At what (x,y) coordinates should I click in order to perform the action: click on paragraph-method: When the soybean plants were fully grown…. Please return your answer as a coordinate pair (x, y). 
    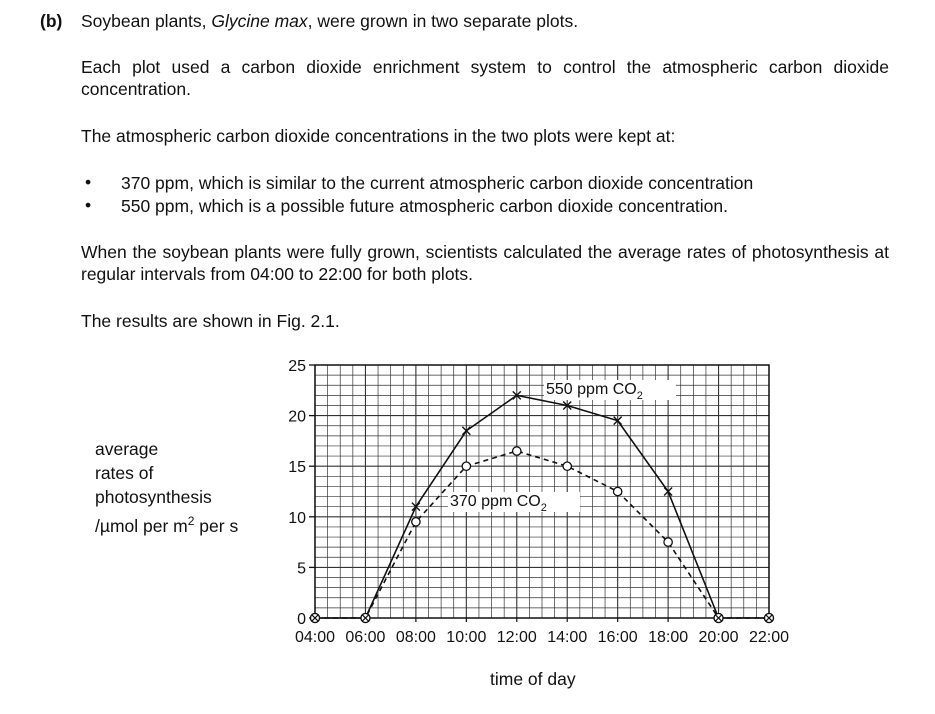
    Looking at the image, I should click on (485, 263).